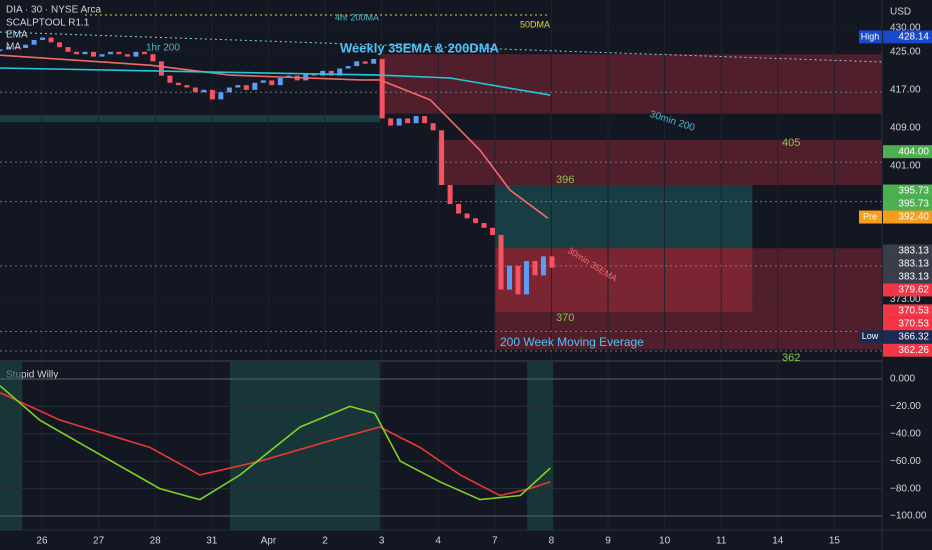 The width and height of the screenshot is (932, 550). Describe the element at coordinates (572, 342) in the screenshot. I see `annotation: 200 Week Moving Everage` at that location.